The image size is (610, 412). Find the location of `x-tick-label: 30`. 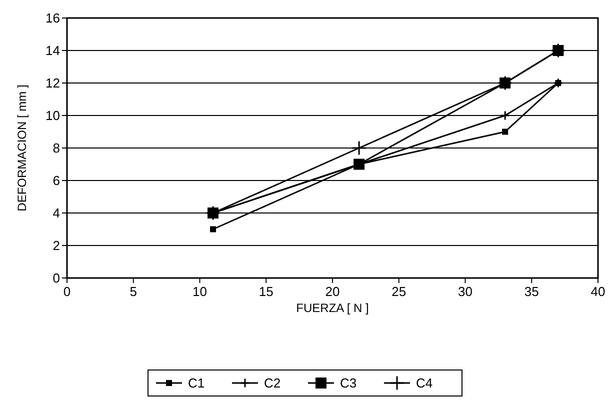

x-tick-label: 30 is located at coordinates (465, 291).